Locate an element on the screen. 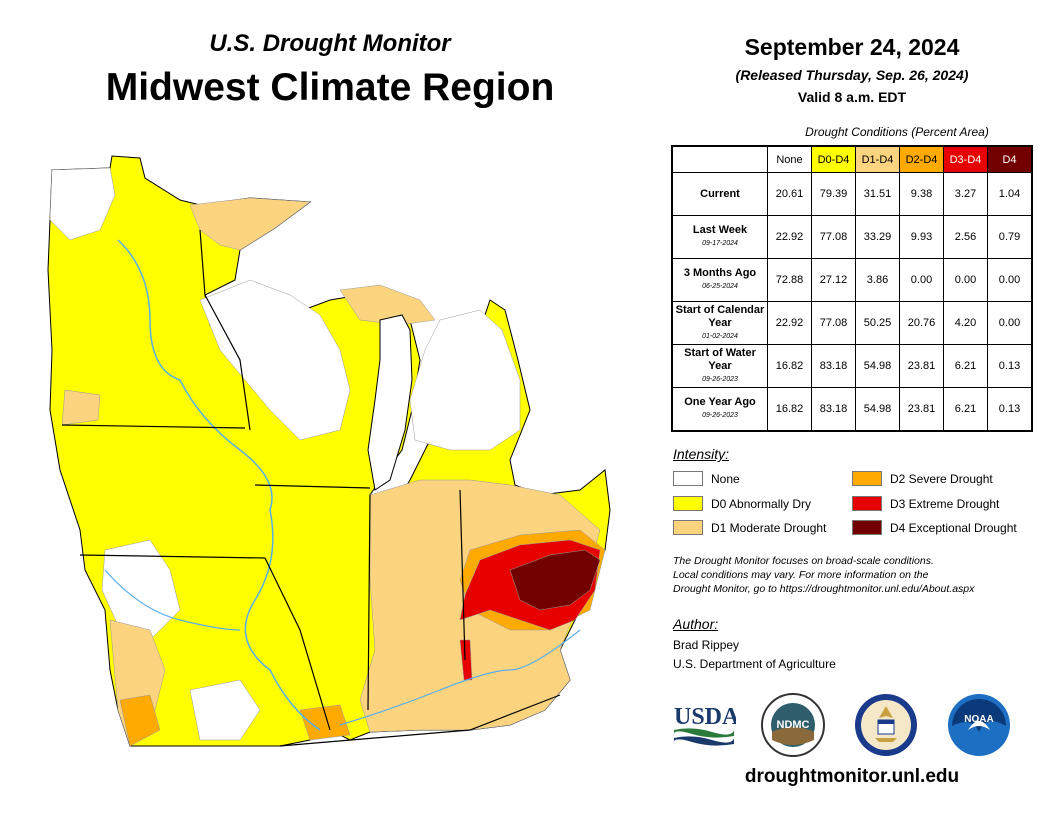 Image resolution: width=1056 pixels, height=816 pixels. border-wi-il is located at coordinates (312, 486).